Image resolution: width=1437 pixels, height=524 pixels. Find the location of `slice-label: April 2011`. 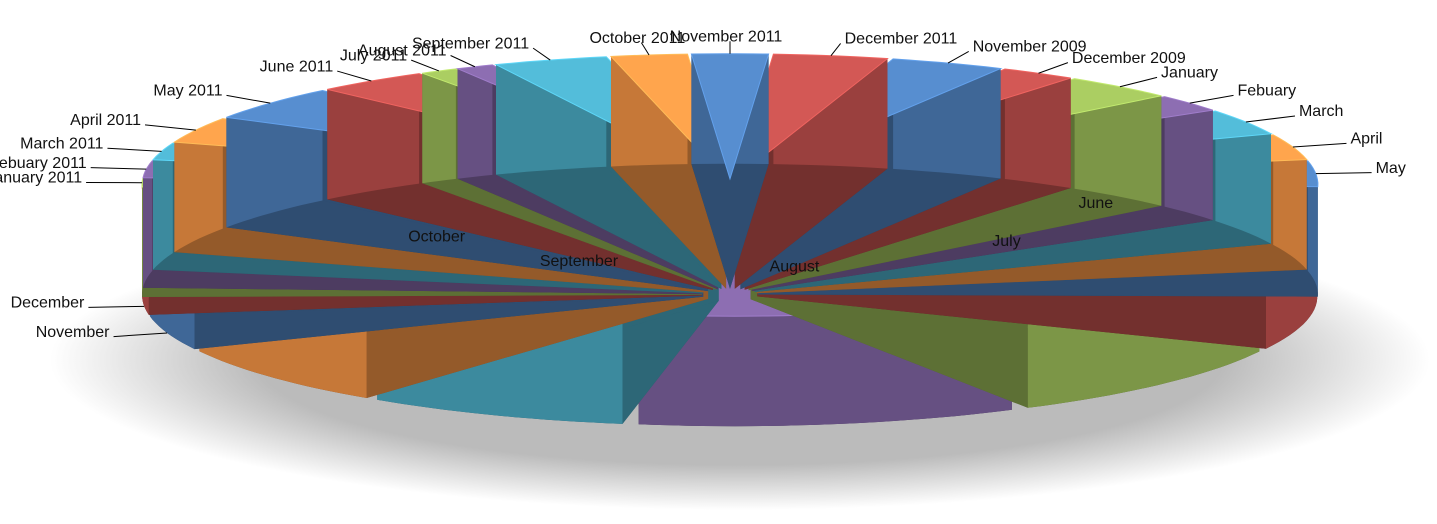

slice-label: April 2011 is located at coordinates (105, 120).